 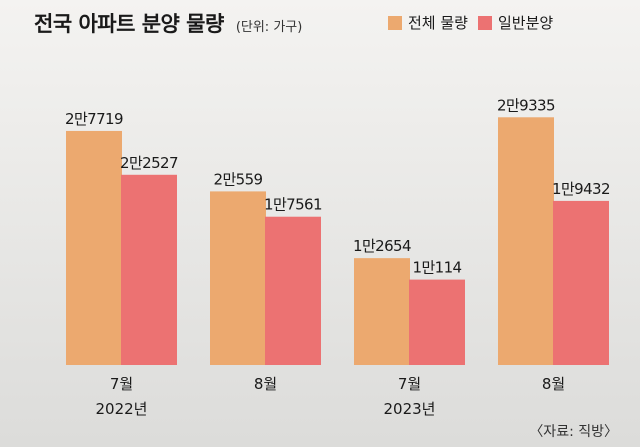 I want to click on value-label-total-3: 1만2654, so click(x=382, y=246).